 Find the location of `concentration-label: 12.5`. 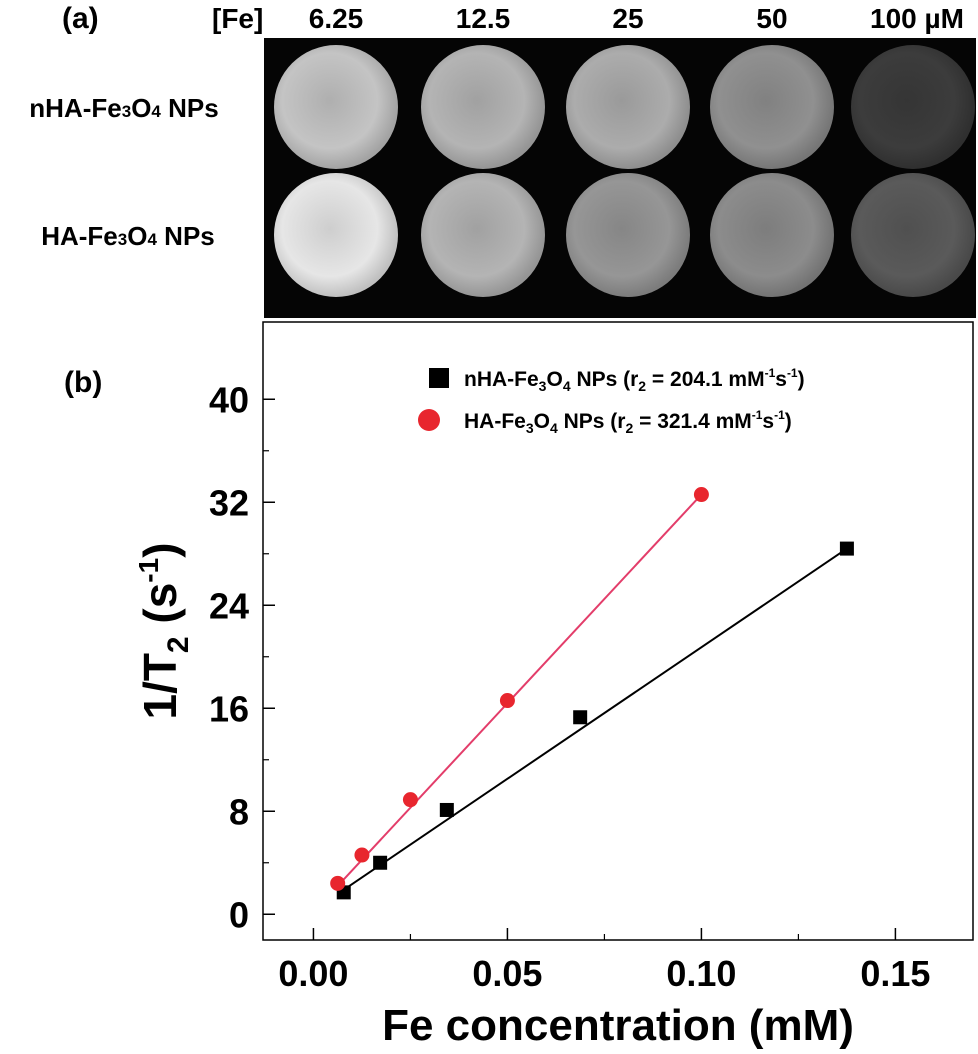

concentration-label: 12.5 is located at coordinates (483, 18).